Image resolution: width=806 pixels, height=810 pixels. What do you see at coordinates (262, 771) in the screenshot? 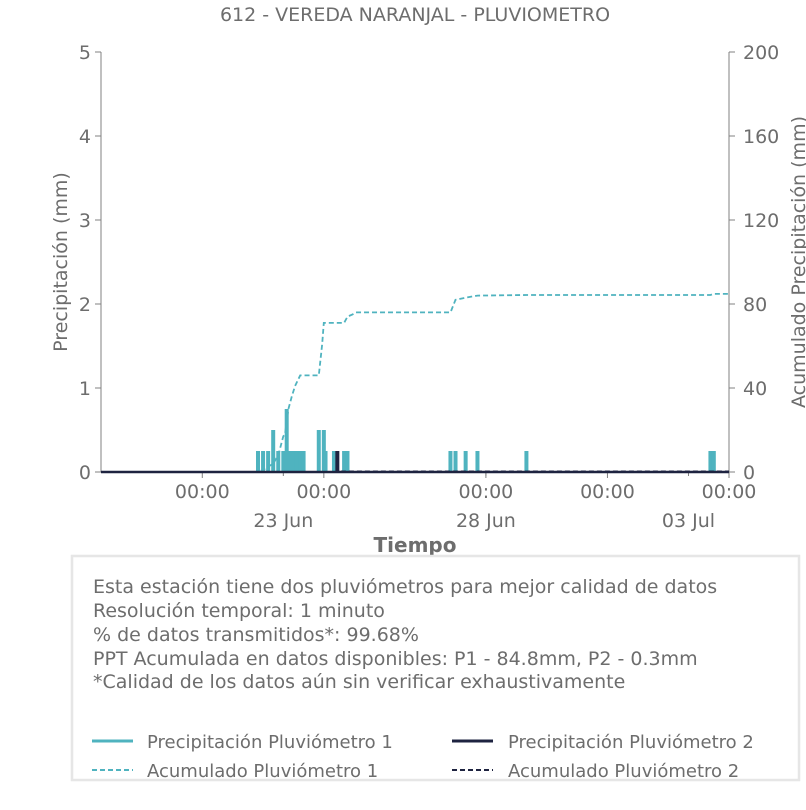
I see `legend-label: Acumulado Pluviómetro 1` at bounding box center [262, 771].